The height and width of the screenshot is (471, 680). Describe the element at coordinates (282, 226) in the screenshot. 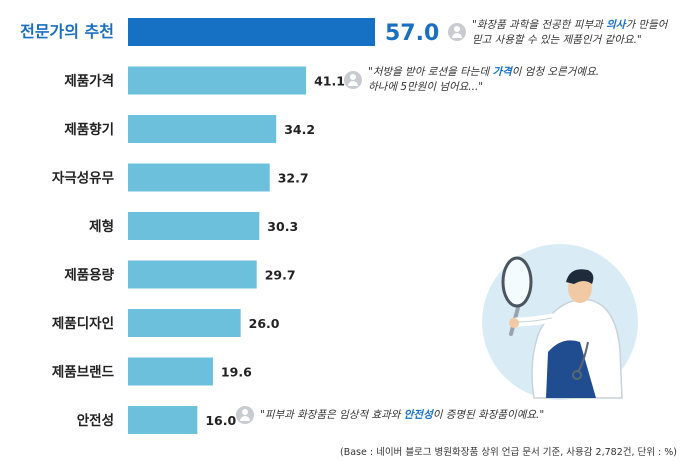

I see `value-label: 30.3` at that location.